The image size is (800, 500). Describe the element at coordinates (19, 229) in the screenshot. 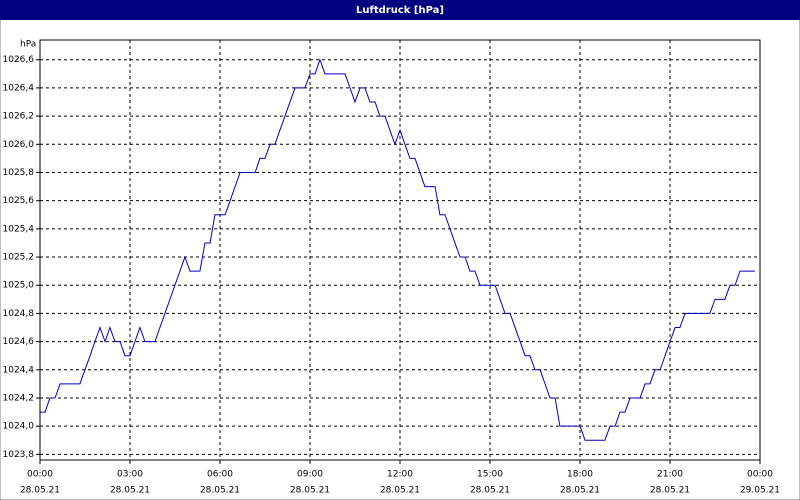

I see `y-tick-label: 1025,4` at that location.